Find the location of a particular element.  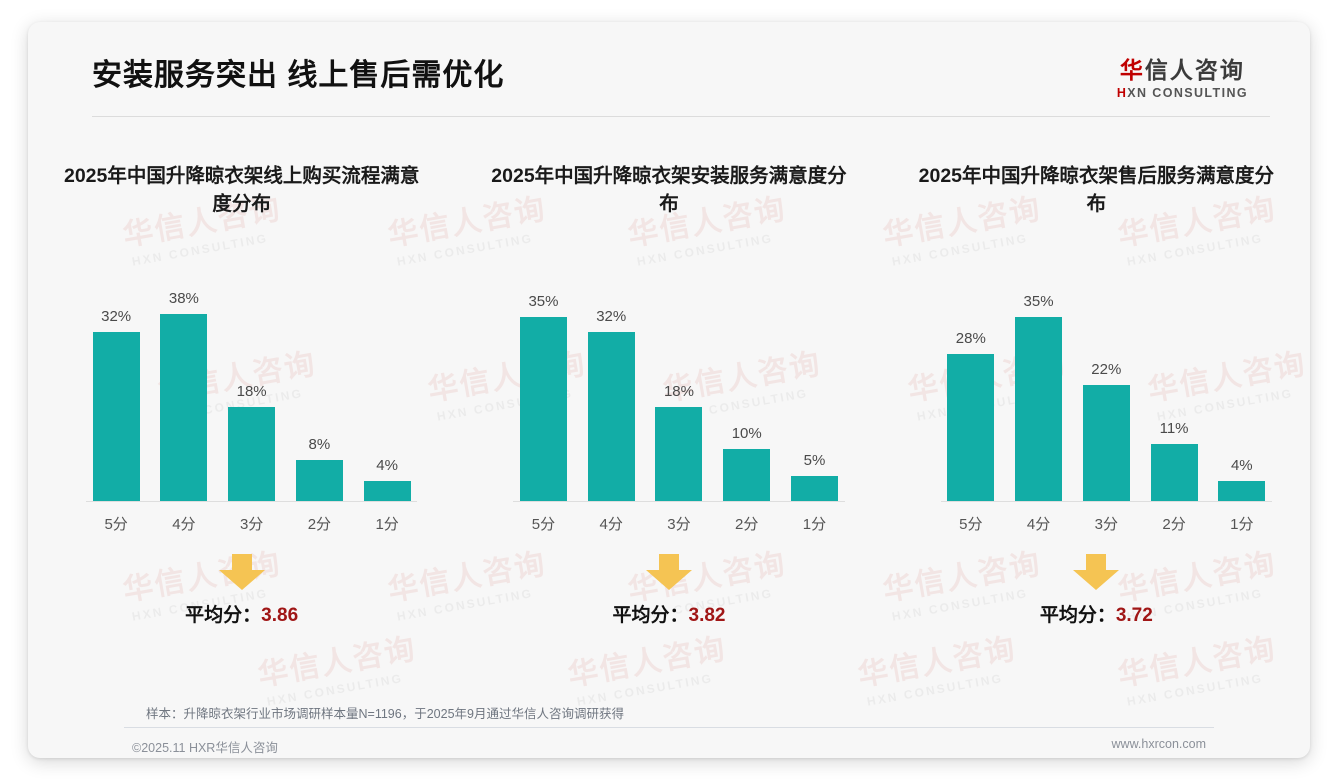

plot-area-3: 28% 35% 22% 11% 4% is located at coordinates (1106, 396).